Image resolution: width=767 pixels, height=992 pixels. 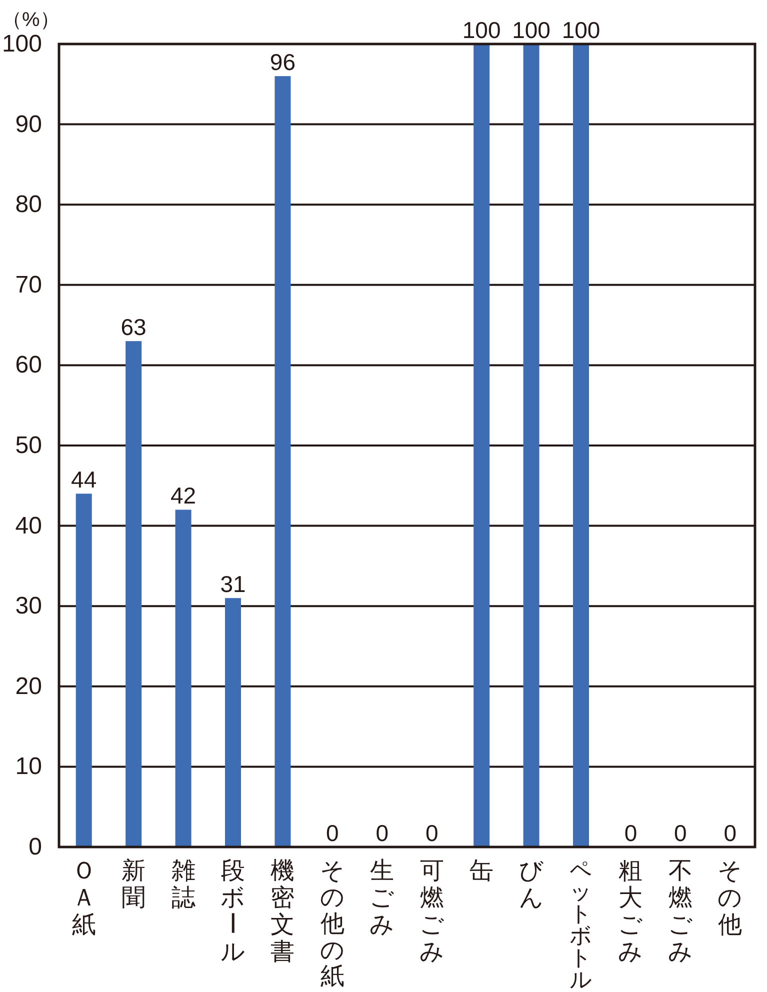 What do you see at coordinates (35, 847) in the screenshot?
I see `y-tick-label: 0` at bounding box center [35, 847].